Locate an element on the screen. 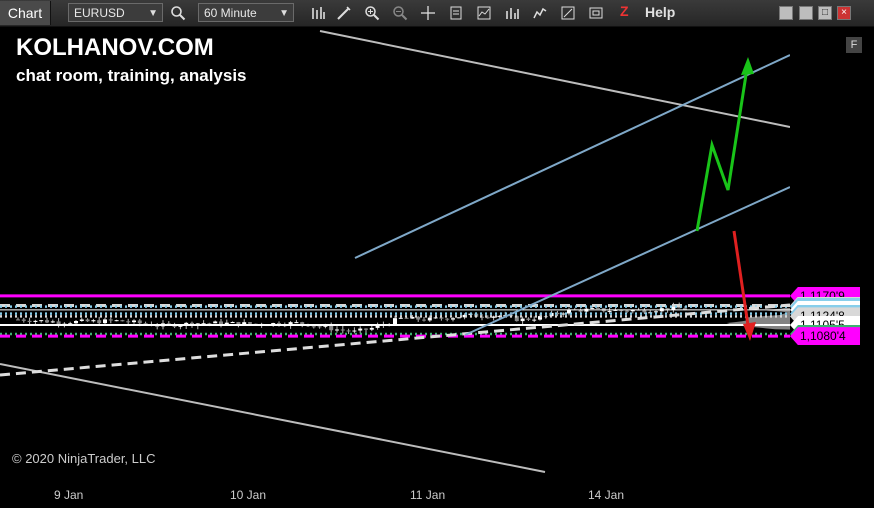  chart-tab: Chart is located at coordinates (25, 13).